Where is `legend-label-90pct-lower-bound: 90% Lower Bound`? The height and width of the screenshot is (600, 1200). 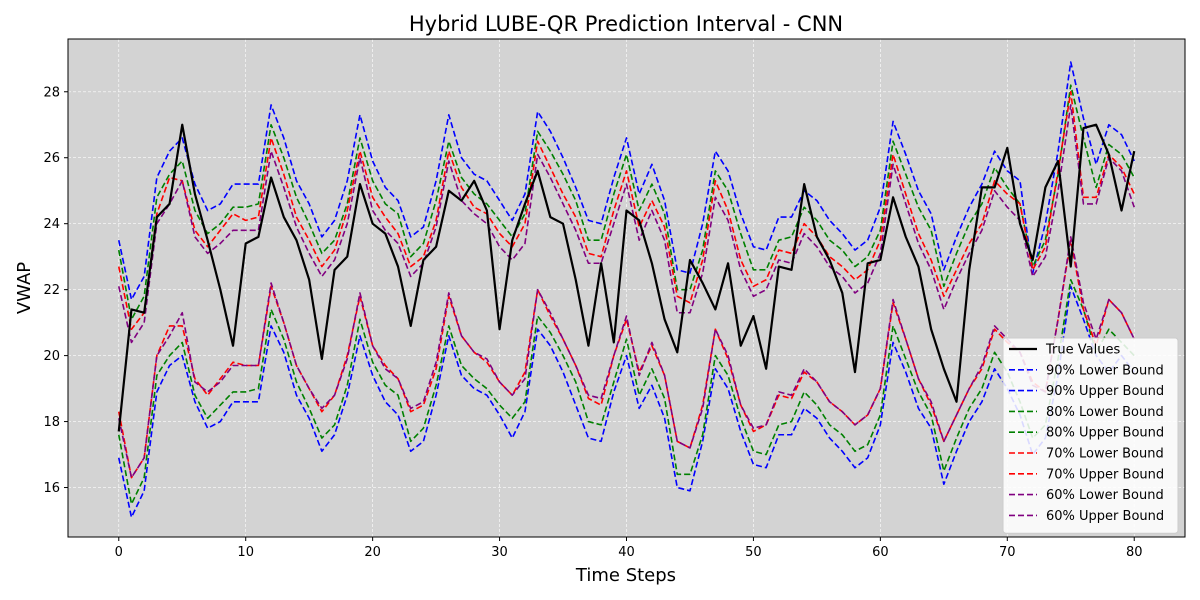
legend-label-90pct-lower-bound: 90% Lower Bound is located at coordinates (1105, 370).